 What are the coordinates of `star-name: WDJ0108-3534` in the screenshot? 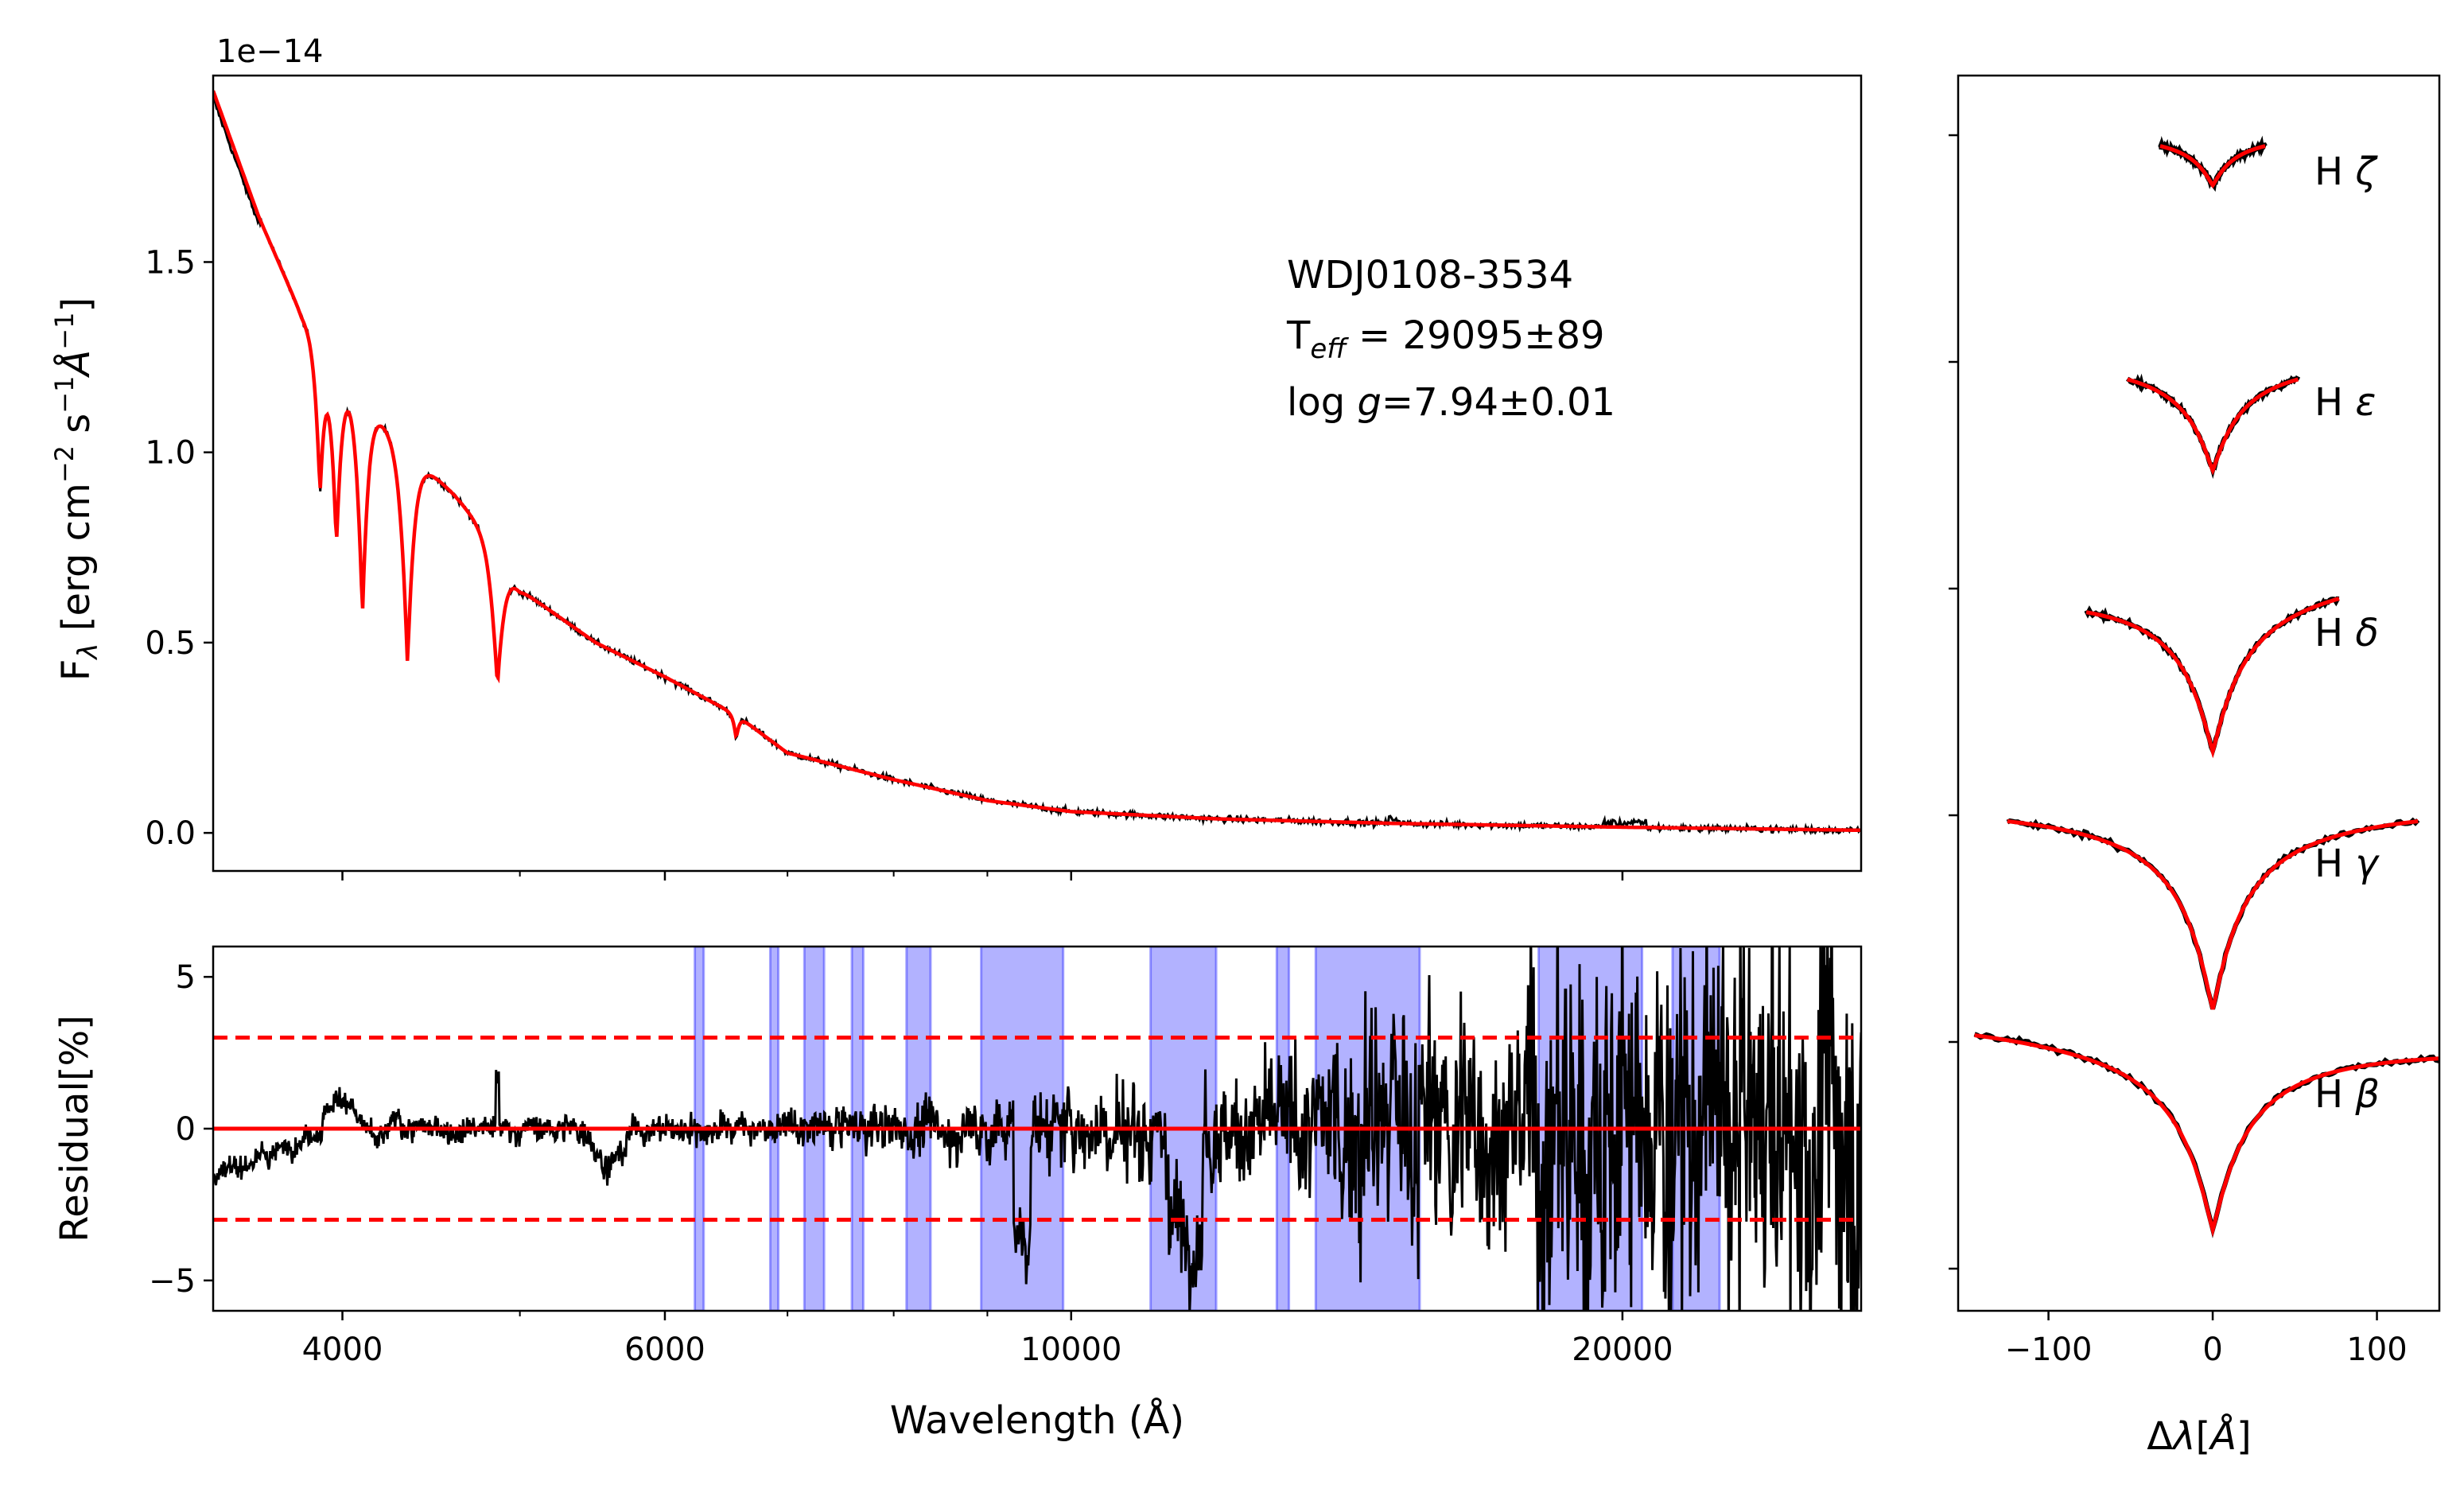 It's located at (1430, 275).